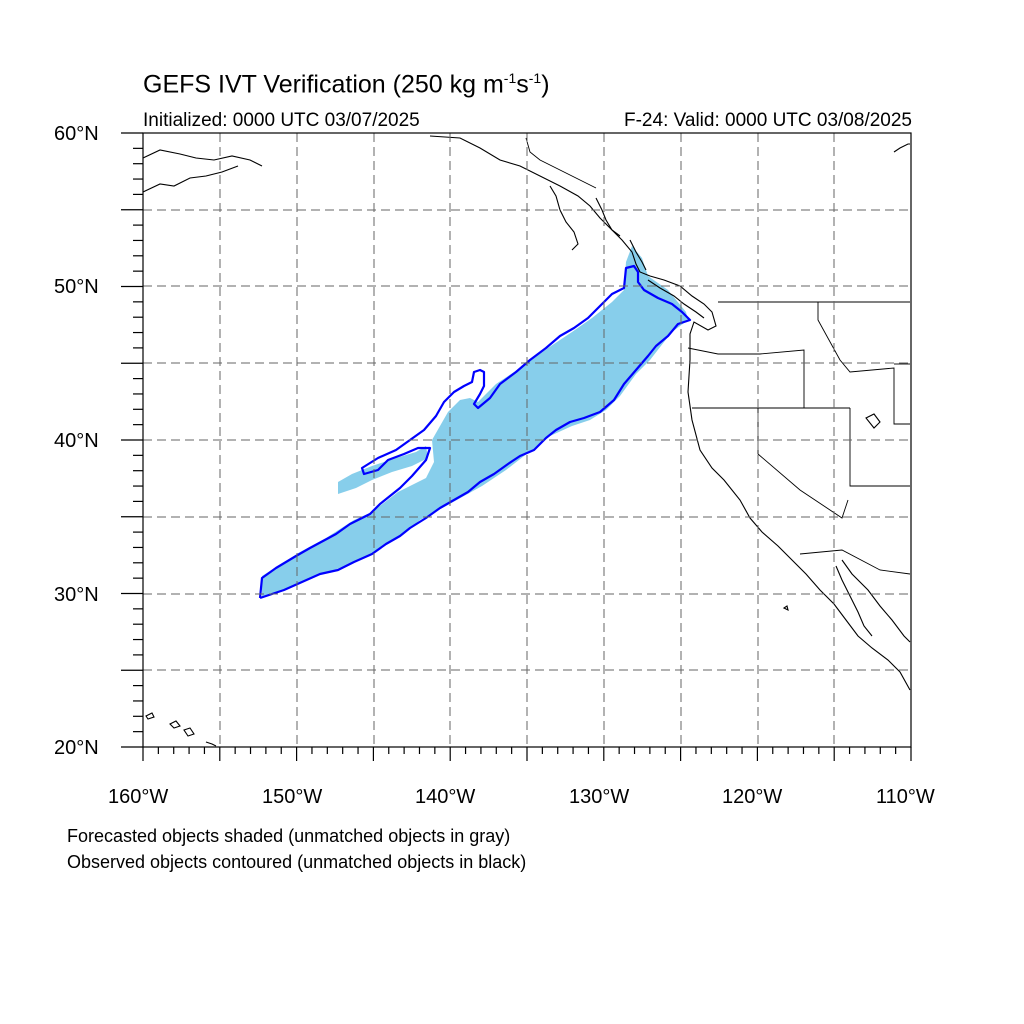 Image resolution: width=1024 pixels, height=1024 pixels. Describe the element at coordinates (76, 287) in the screenshot. I see `lat-label-50: 50°N` at that location.